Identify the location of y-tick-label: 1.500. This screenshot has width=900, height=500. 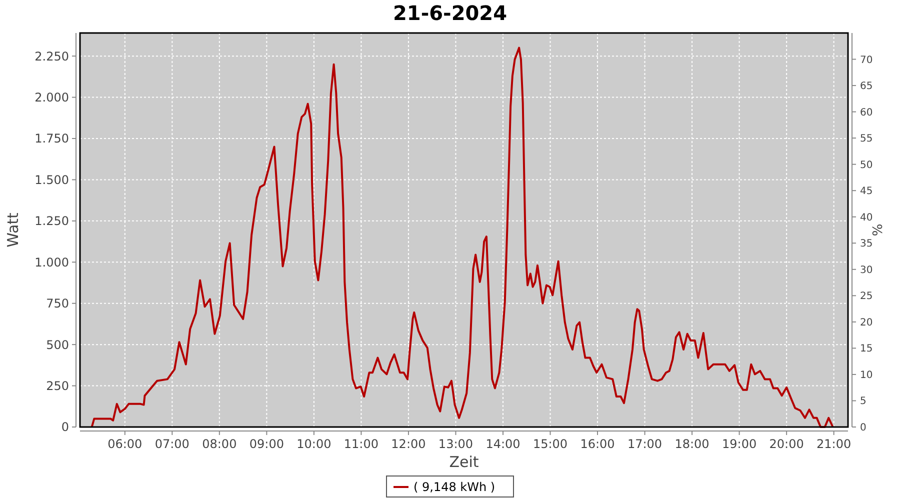
(51, 179).